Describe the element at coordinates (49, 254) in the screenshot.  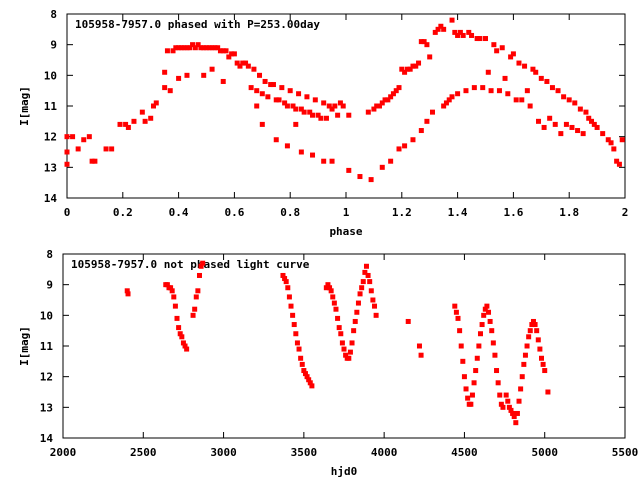
I see `y-tick-label: 8` at that location.